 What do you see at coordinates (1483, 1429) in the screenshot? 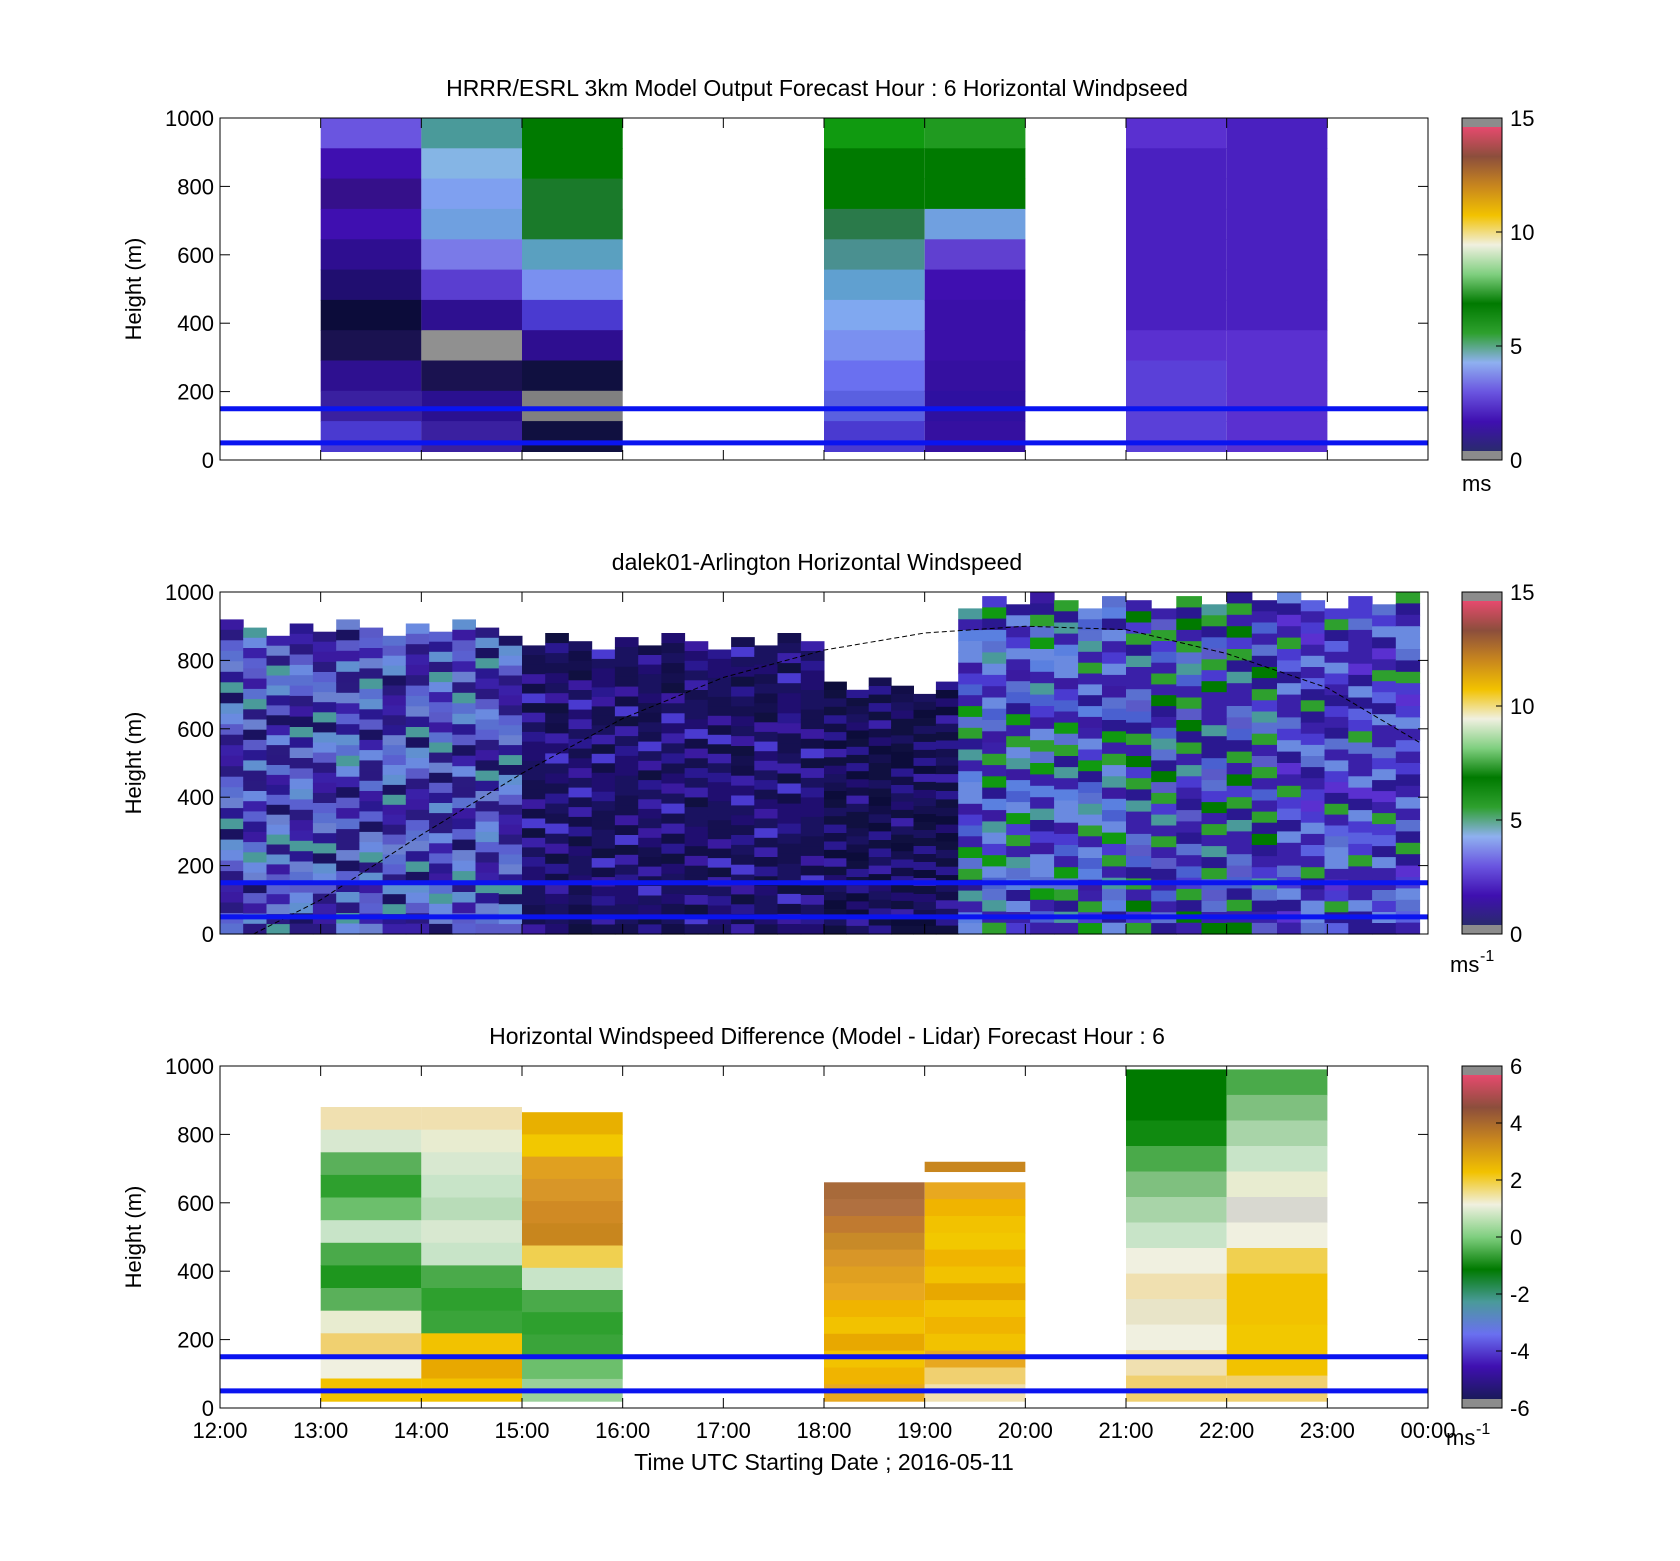
I see `colorbar-unit-exponent: -1` at bounding box center [1483, 1429].